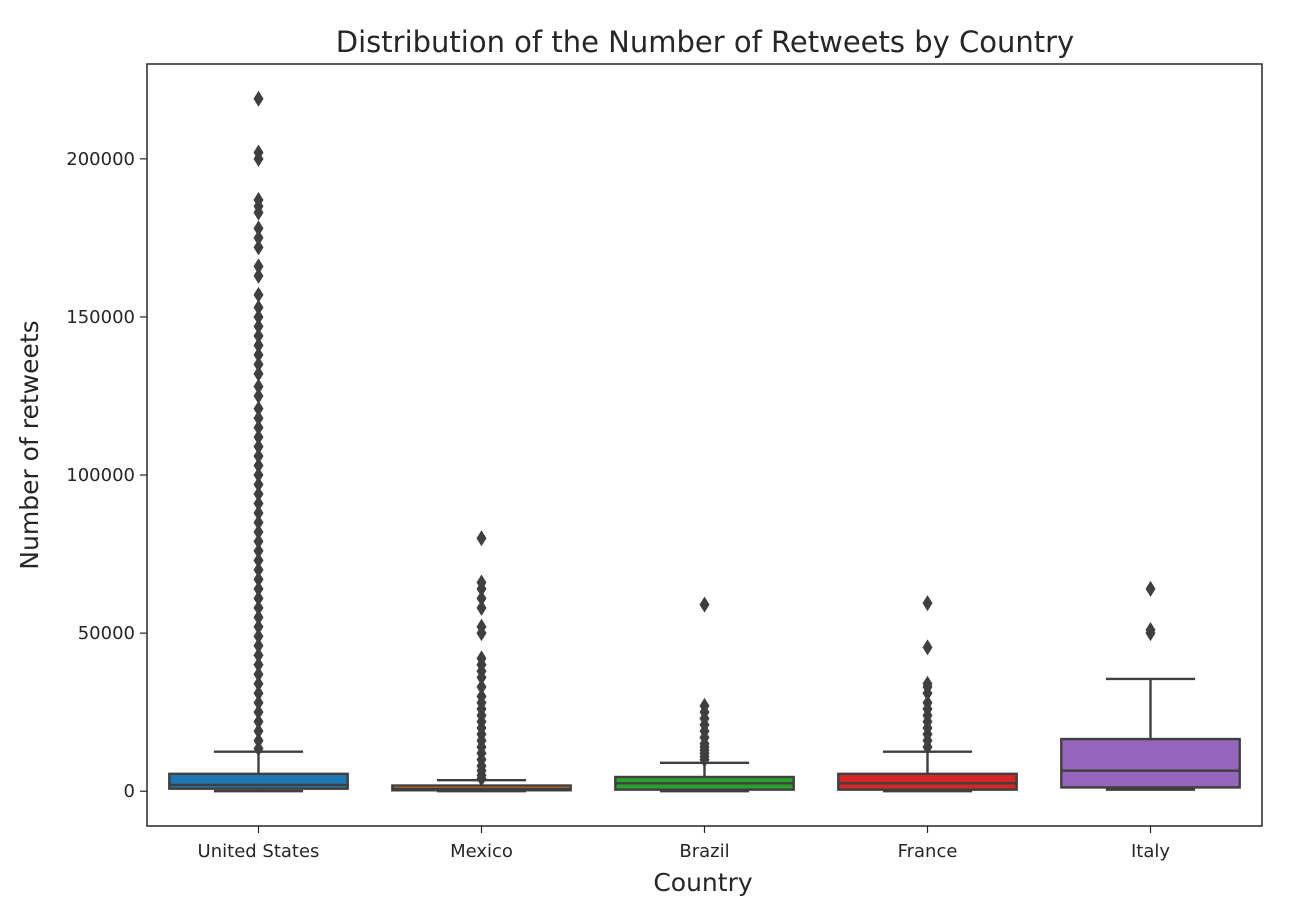 The height and width of the screenshot is (912, 1316). Describe the element at coordinates (100, 317) in the screenshot. I see `y-tick-label: 150000` at that location.